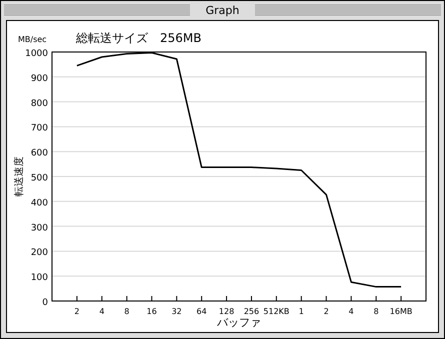 Image resolution: width=445 pixels, height=339 pixels. I want to click on x-tick-label: 32, so click(177, 311).